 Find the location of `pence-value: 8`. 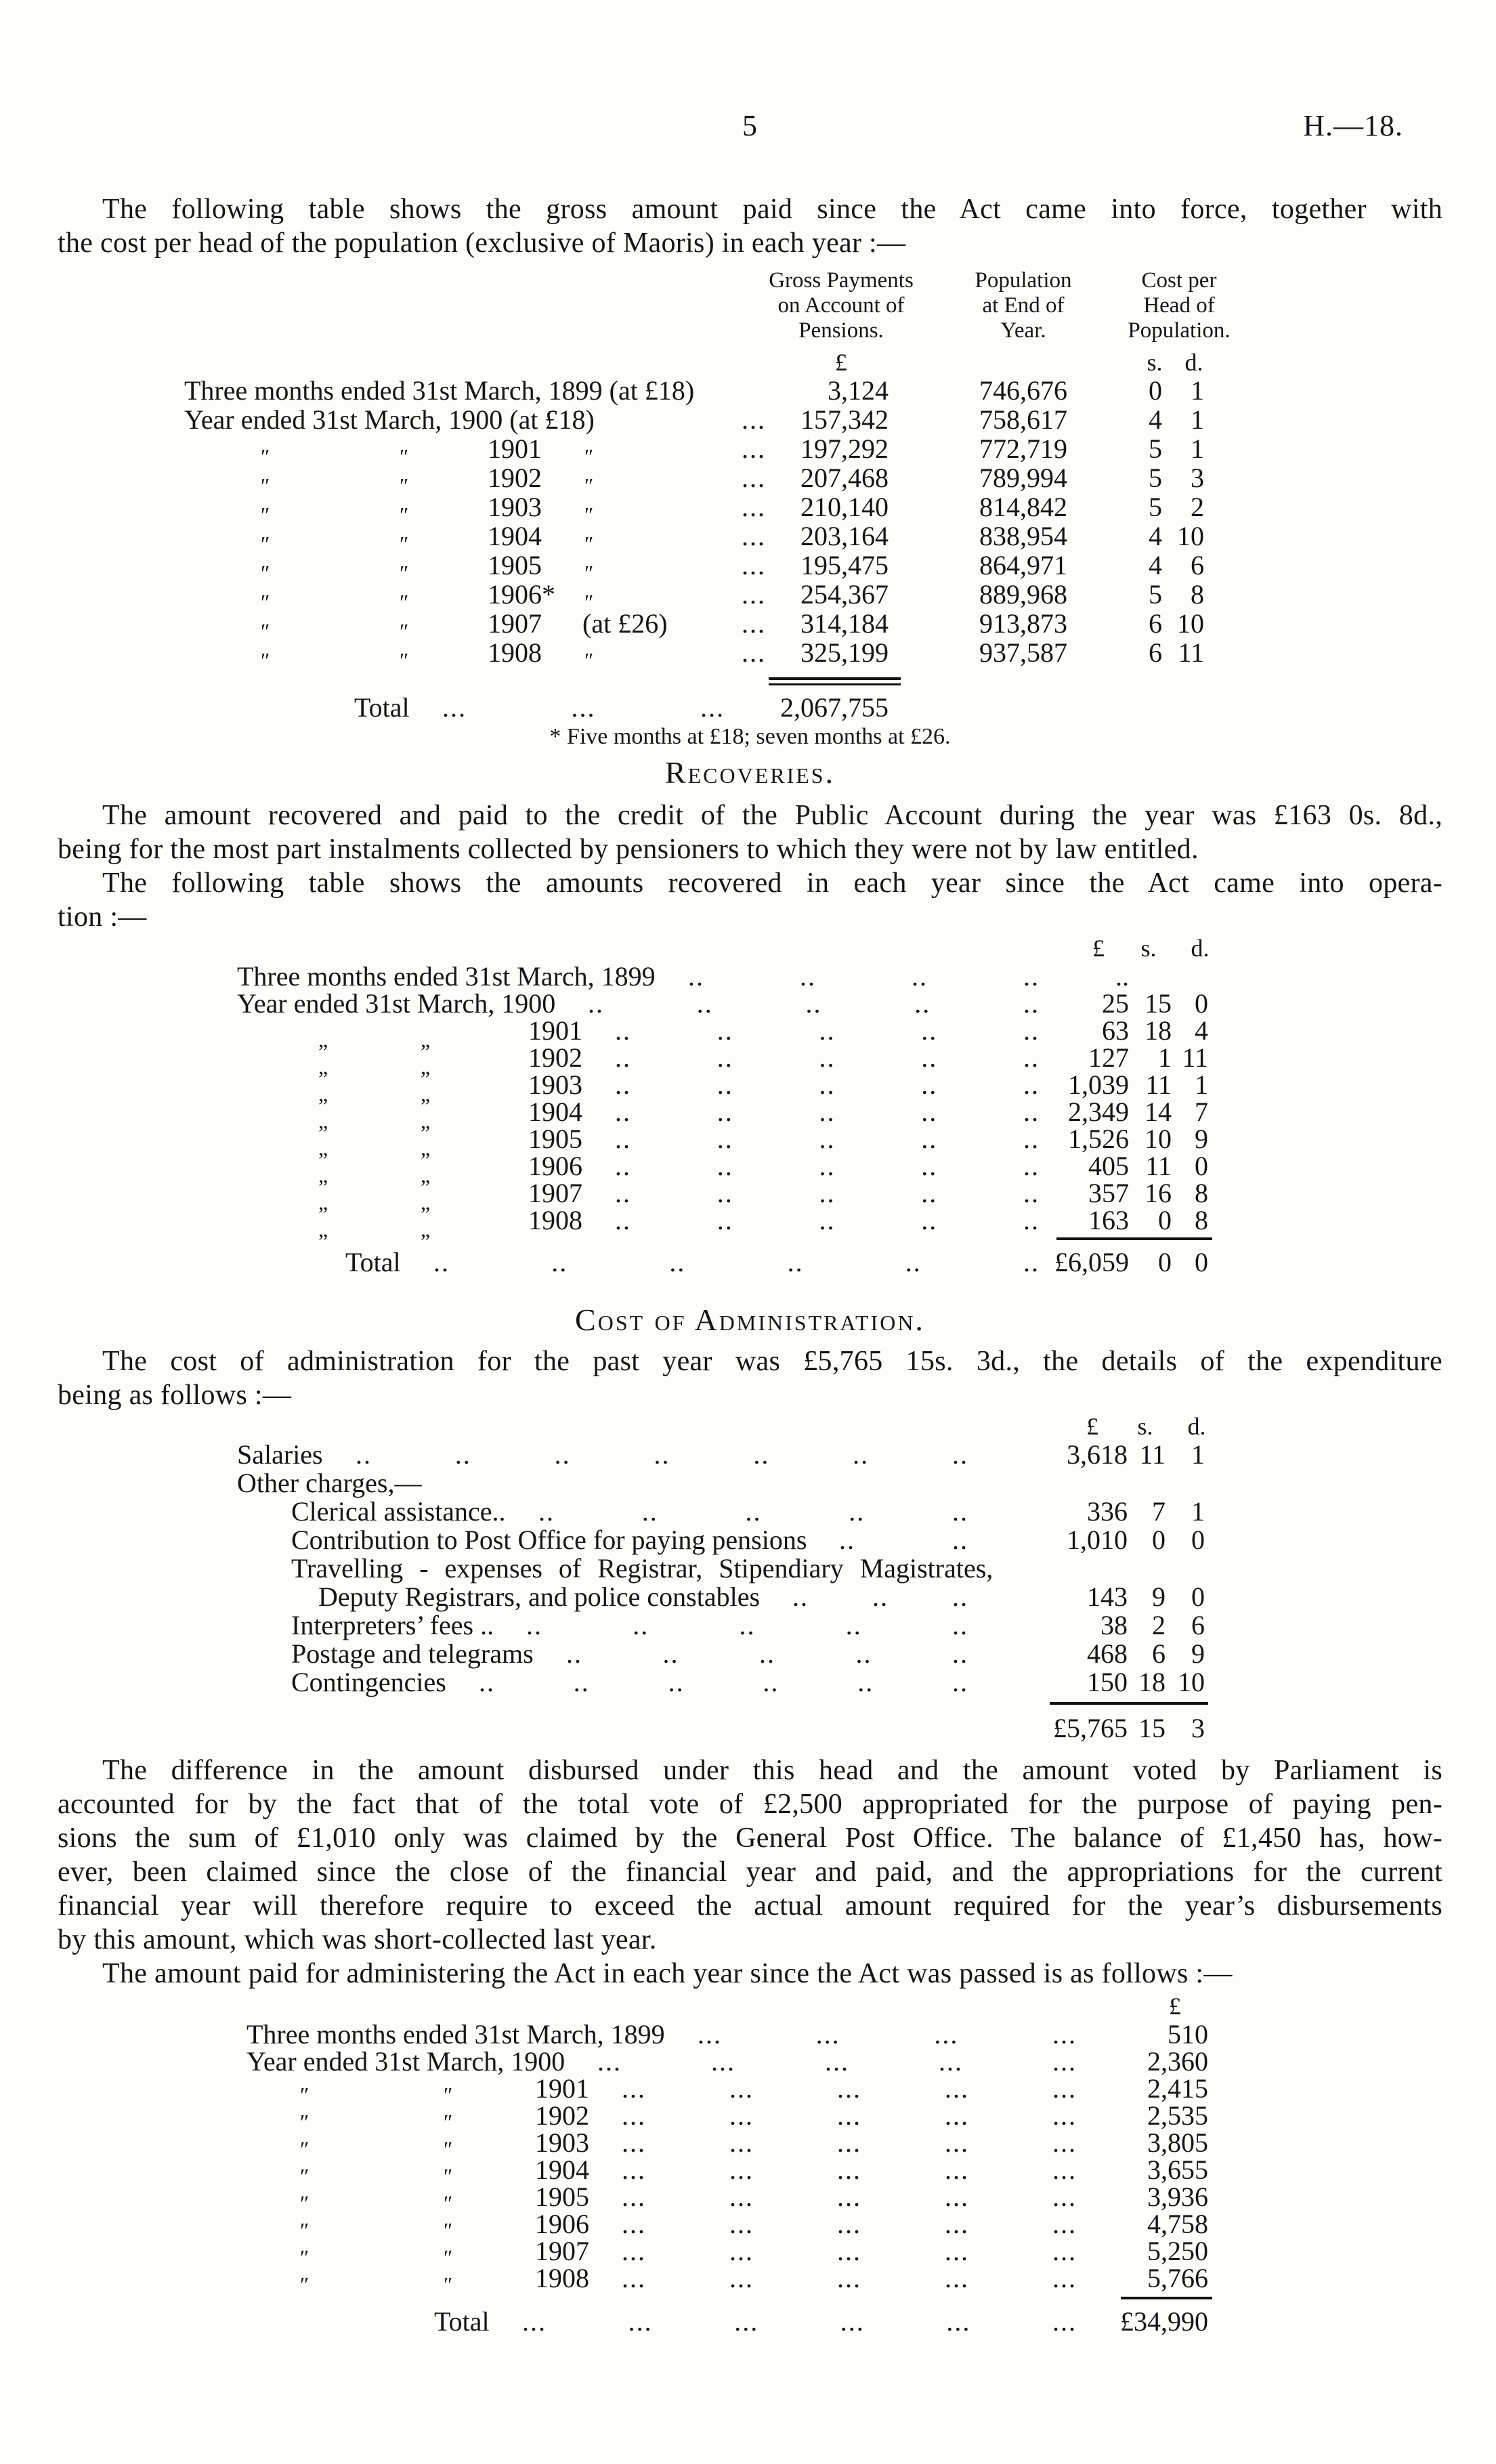

pence-value: 8 is located at coordinates (1201, 1220).